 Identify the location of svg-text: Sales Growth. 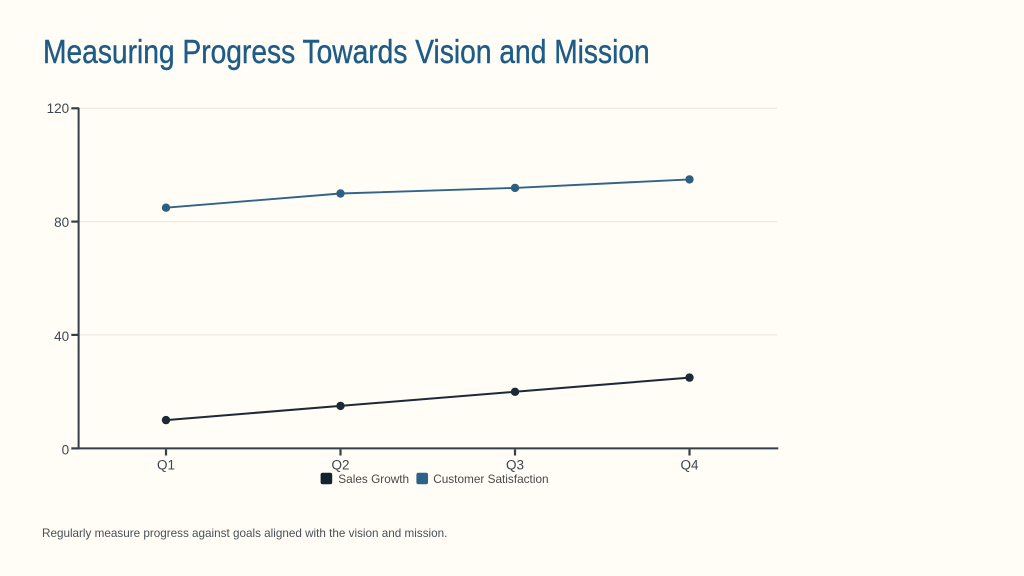
(373, 479).